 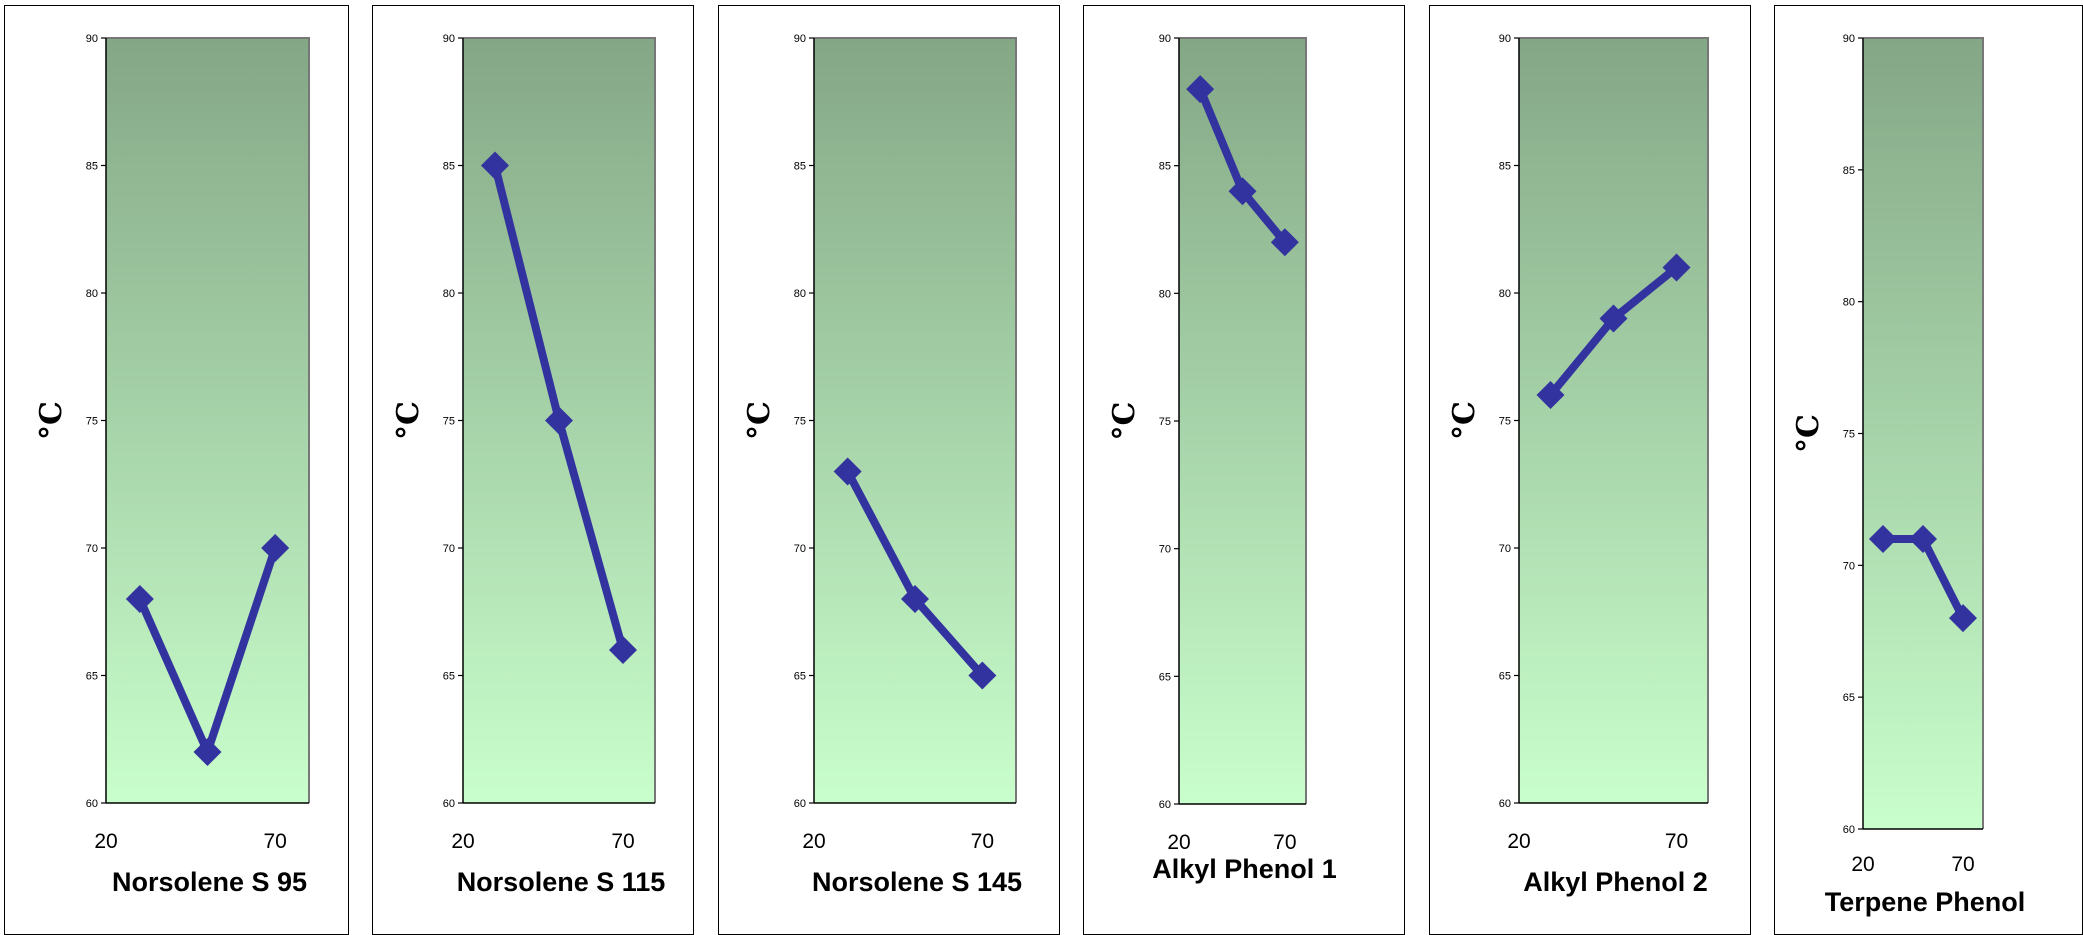 I want to click on chart-svg: 60 65 70 75 80 85 90 20 70 °C Terpene Phenol, so click(x=1908, y=475).